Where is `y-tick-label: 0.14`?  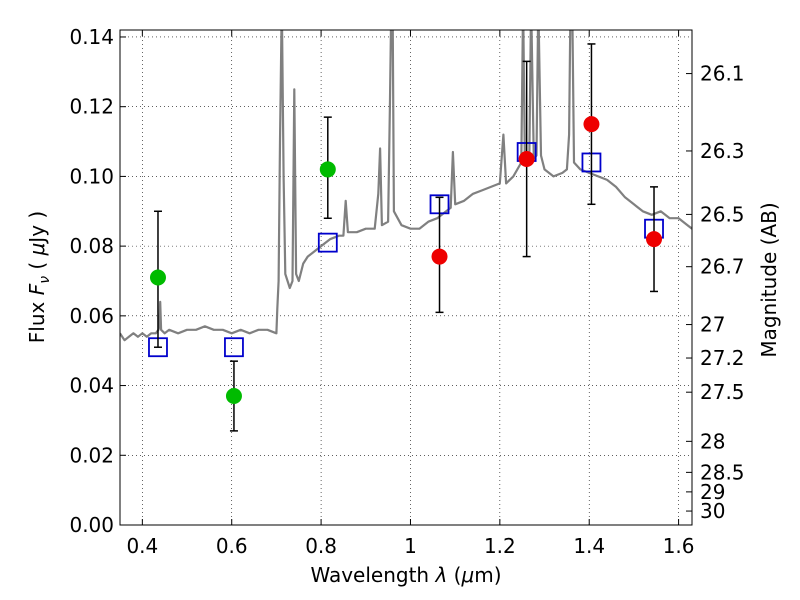
y-tick-label: 0.14 is located at coordinates (91, 37).